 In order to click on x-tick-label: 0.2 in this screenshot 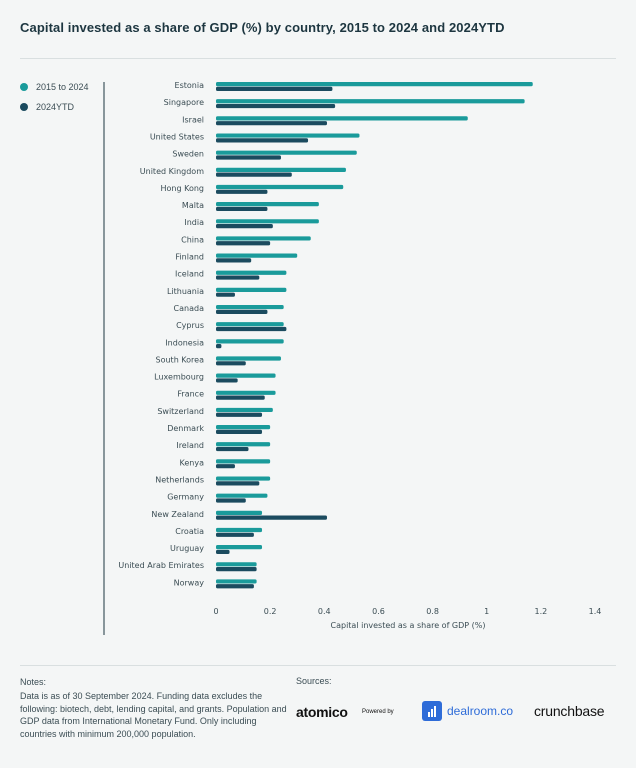, I will do `click(270, 611)`.